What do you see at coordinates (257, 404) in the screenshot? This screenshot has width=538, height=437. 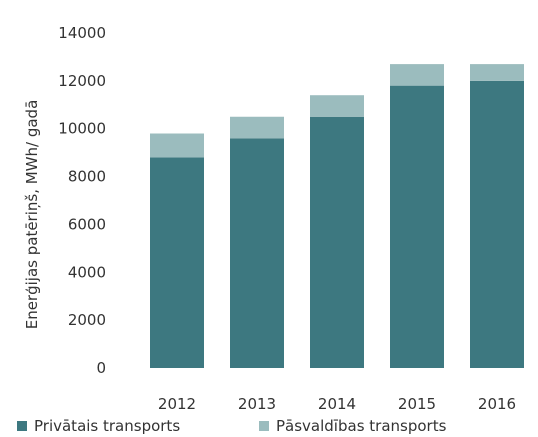 I see `x-tick-label: 2013` at bounding box center [257, 404].